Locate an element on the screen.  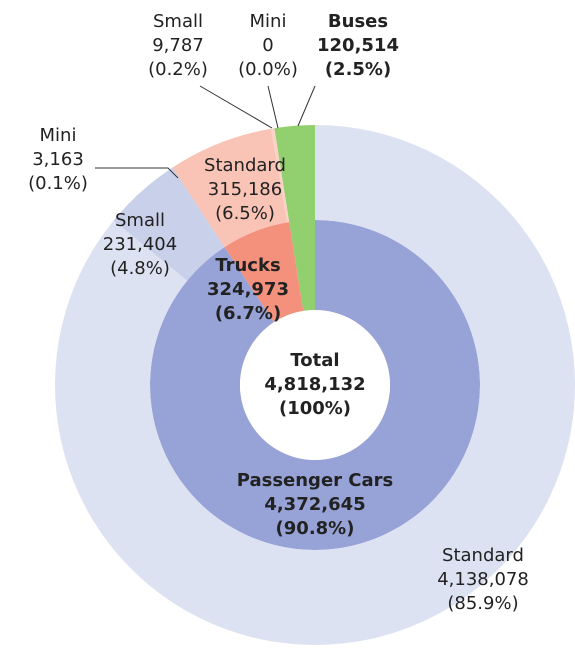
label-value-label: 3,163 is located at coordinates (58, 159).